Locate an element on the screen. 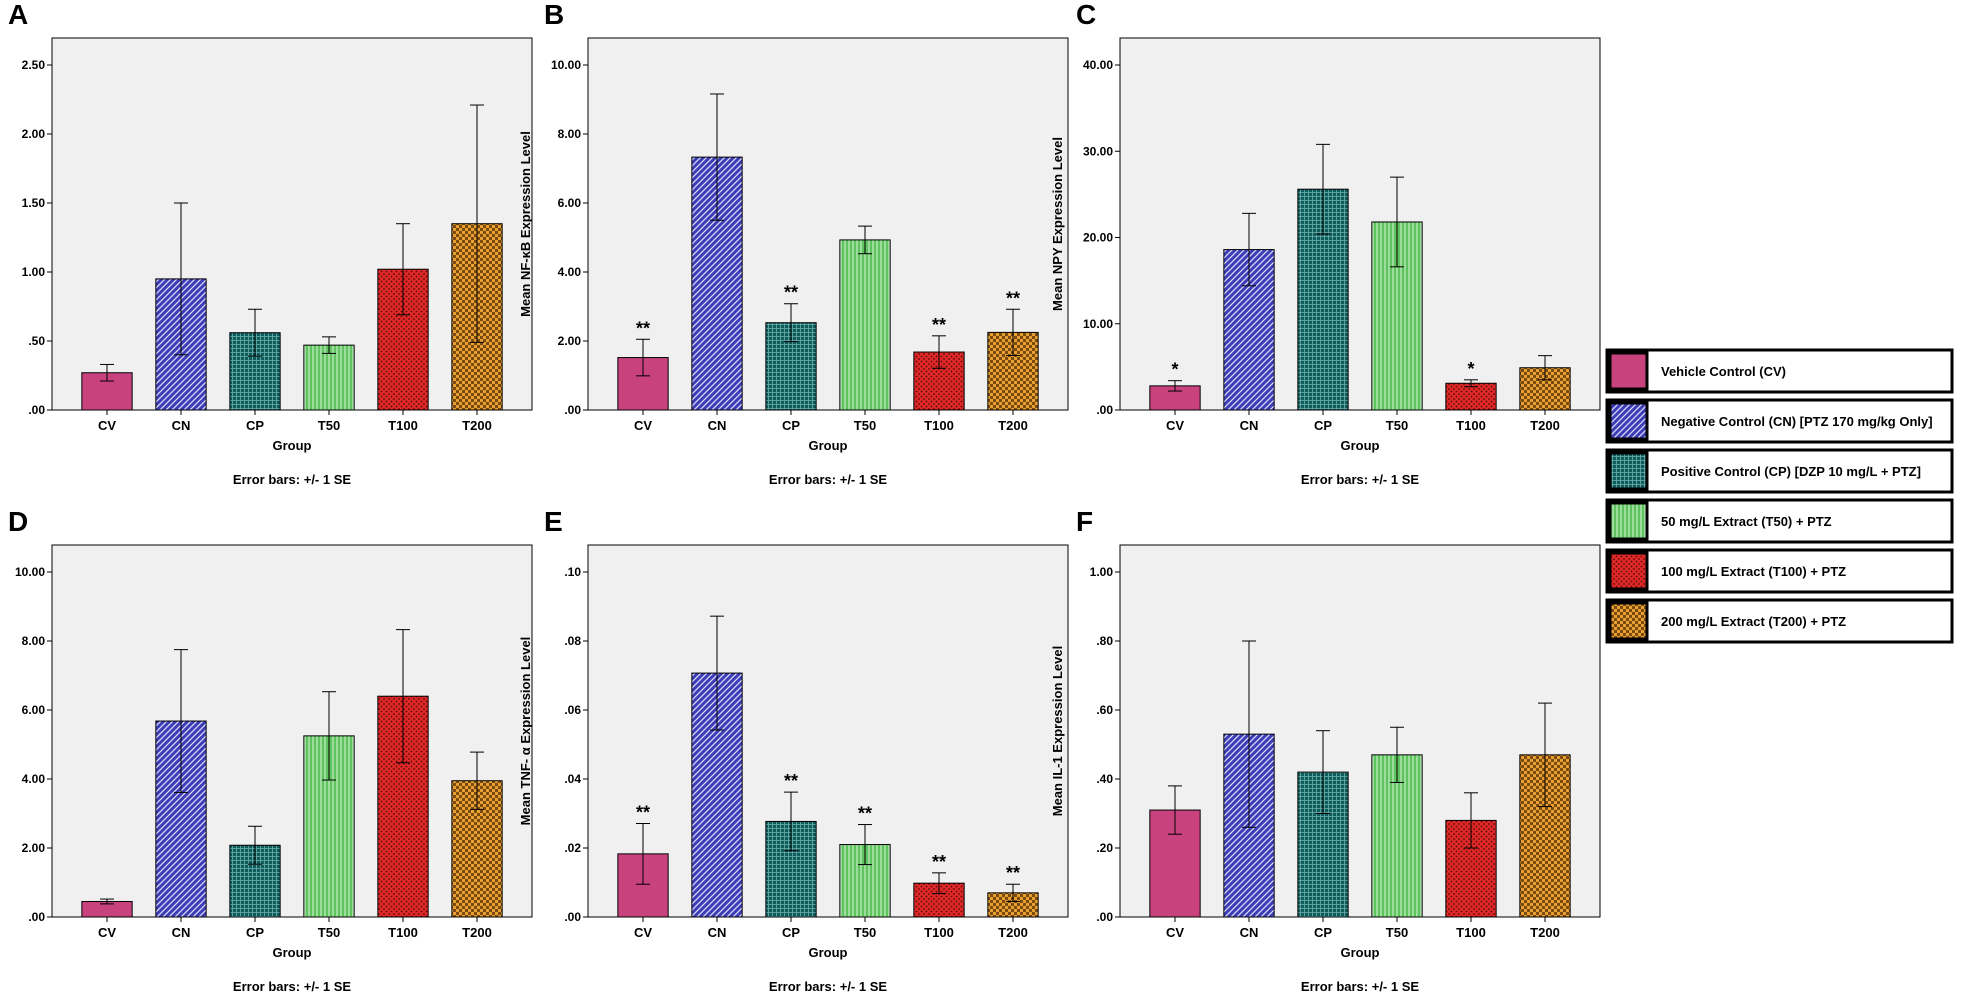 This screenshot has width=1967, height=992. bar-t50 is located at coordinates (329, 377).